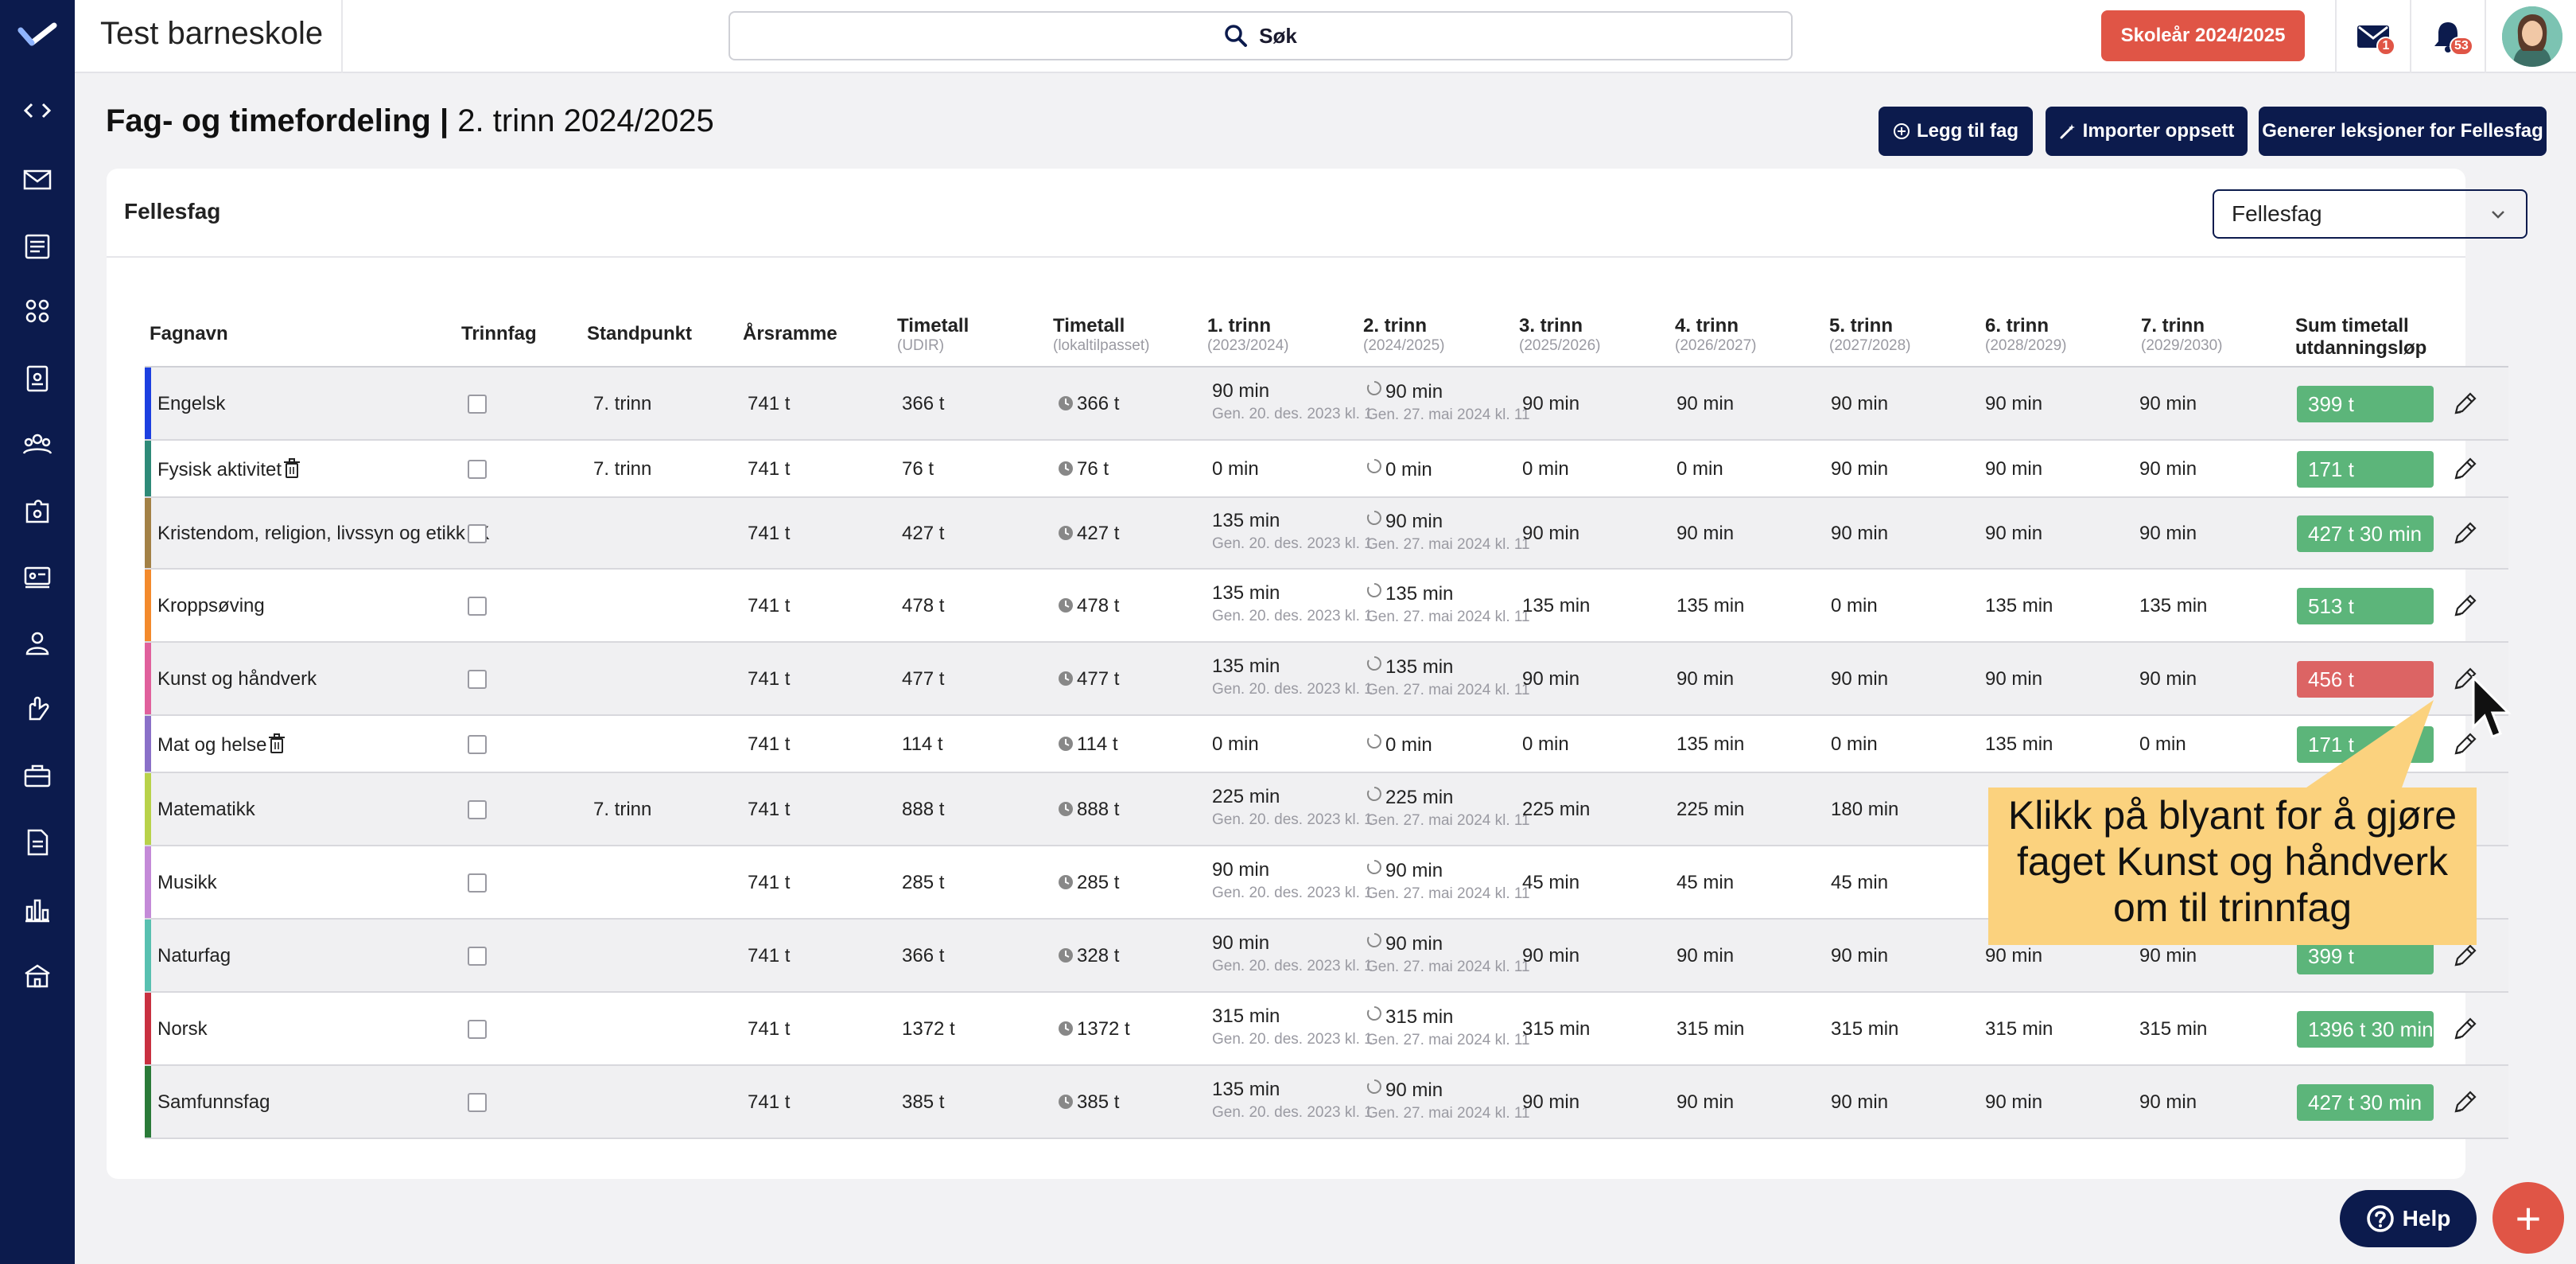  What do you see at coordinates (1236, 36) in the screenshot?
I see `search-icon` at bounding box center [1236, 36].